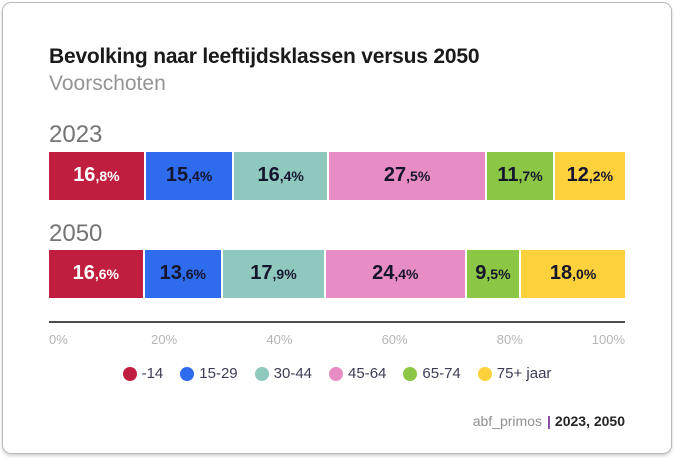 The width and height of the screenshot is (676, 460). I want to click on bar-segment-2050-14: 16,6%, so click(97, 274).